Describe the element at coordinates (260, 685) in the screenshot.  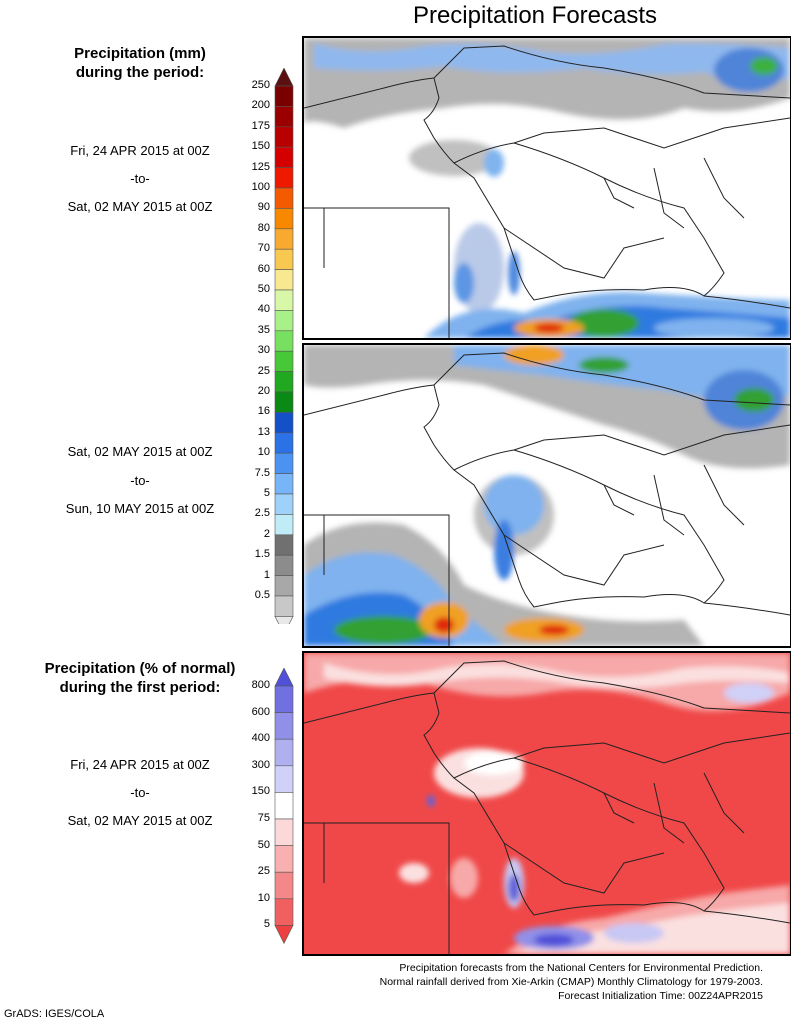
I see `anomaly-colorbar-label: 800` at that location.